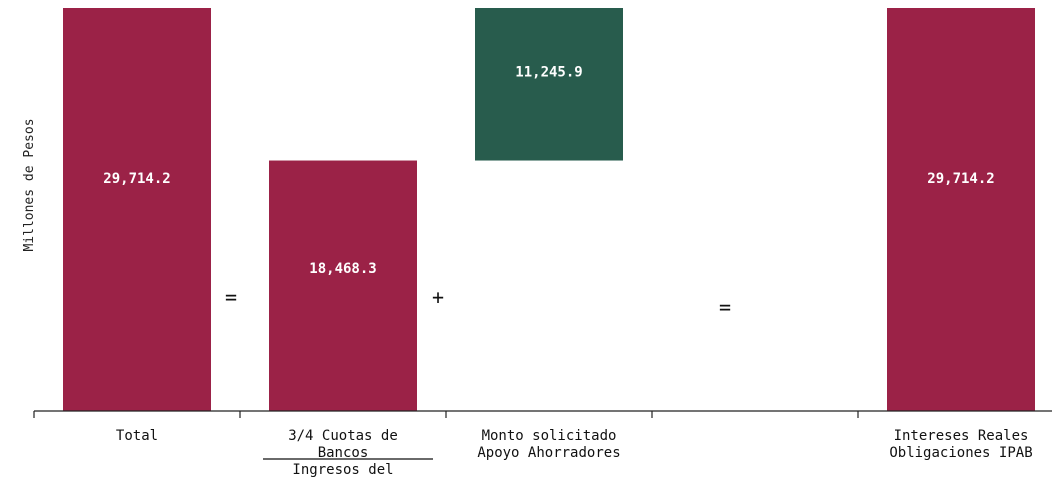  I want to click on category-label-2-line-3: Ingresos del, so click(342, 470).